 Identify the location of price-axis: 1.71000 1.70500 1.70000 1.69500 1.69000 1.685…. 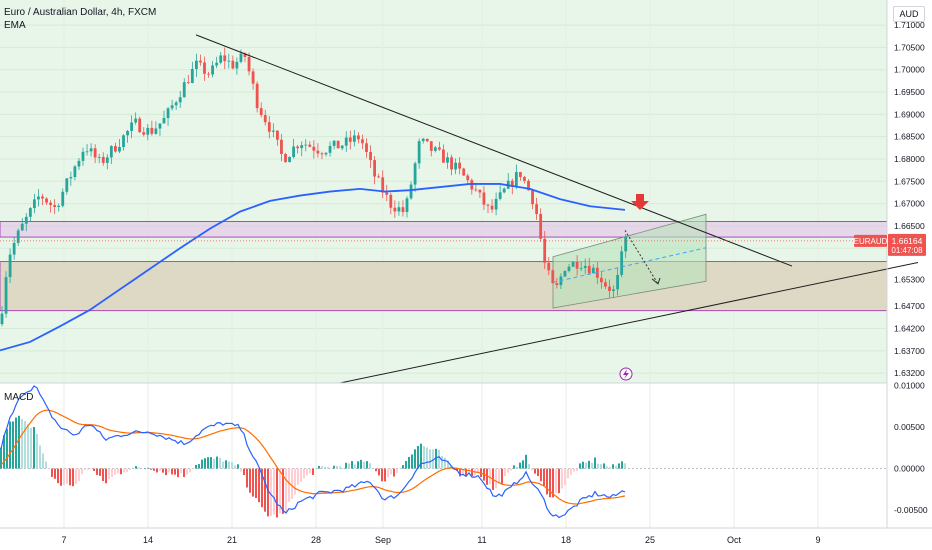
(909, 199).